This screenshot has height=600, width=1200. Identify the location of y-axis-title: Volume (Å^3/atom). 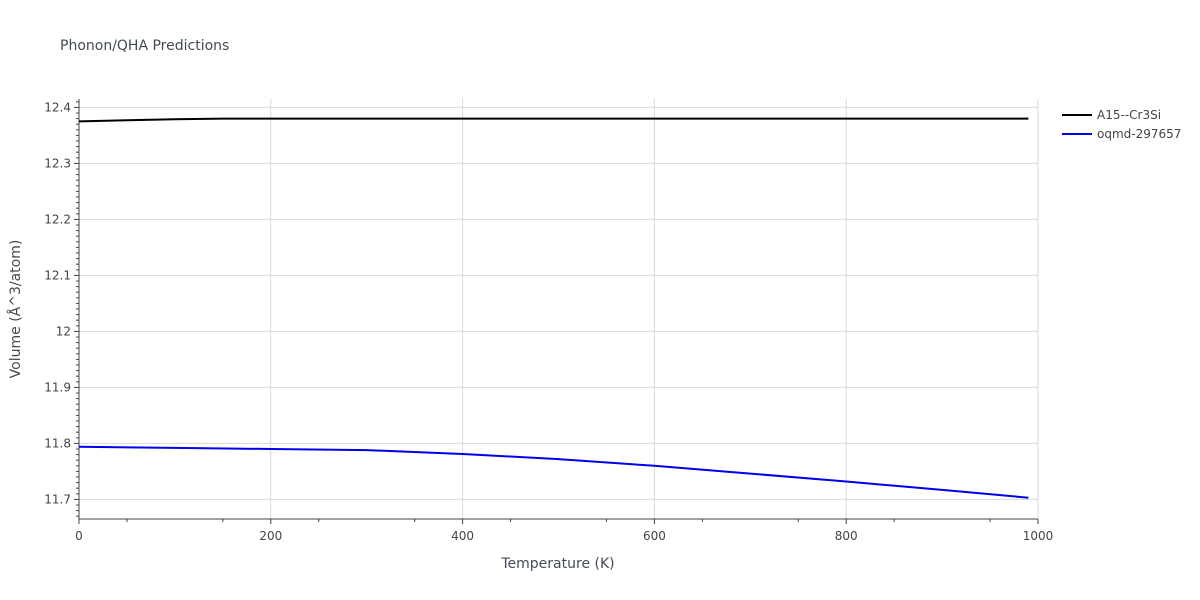
(15, 309).